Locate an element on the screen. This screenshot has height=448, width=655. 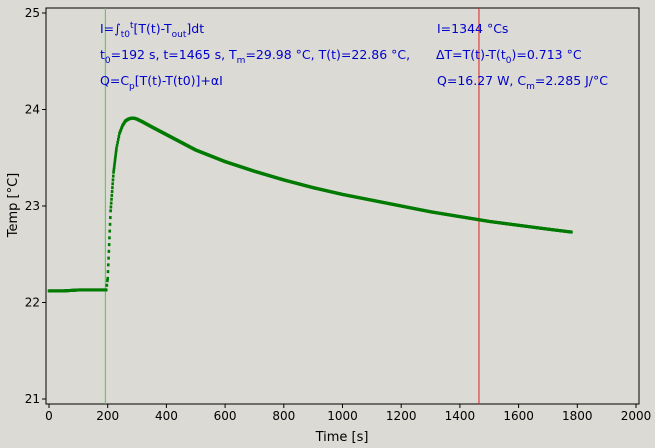
x-tick-label: 2000 is located at coordinates (636, 416).